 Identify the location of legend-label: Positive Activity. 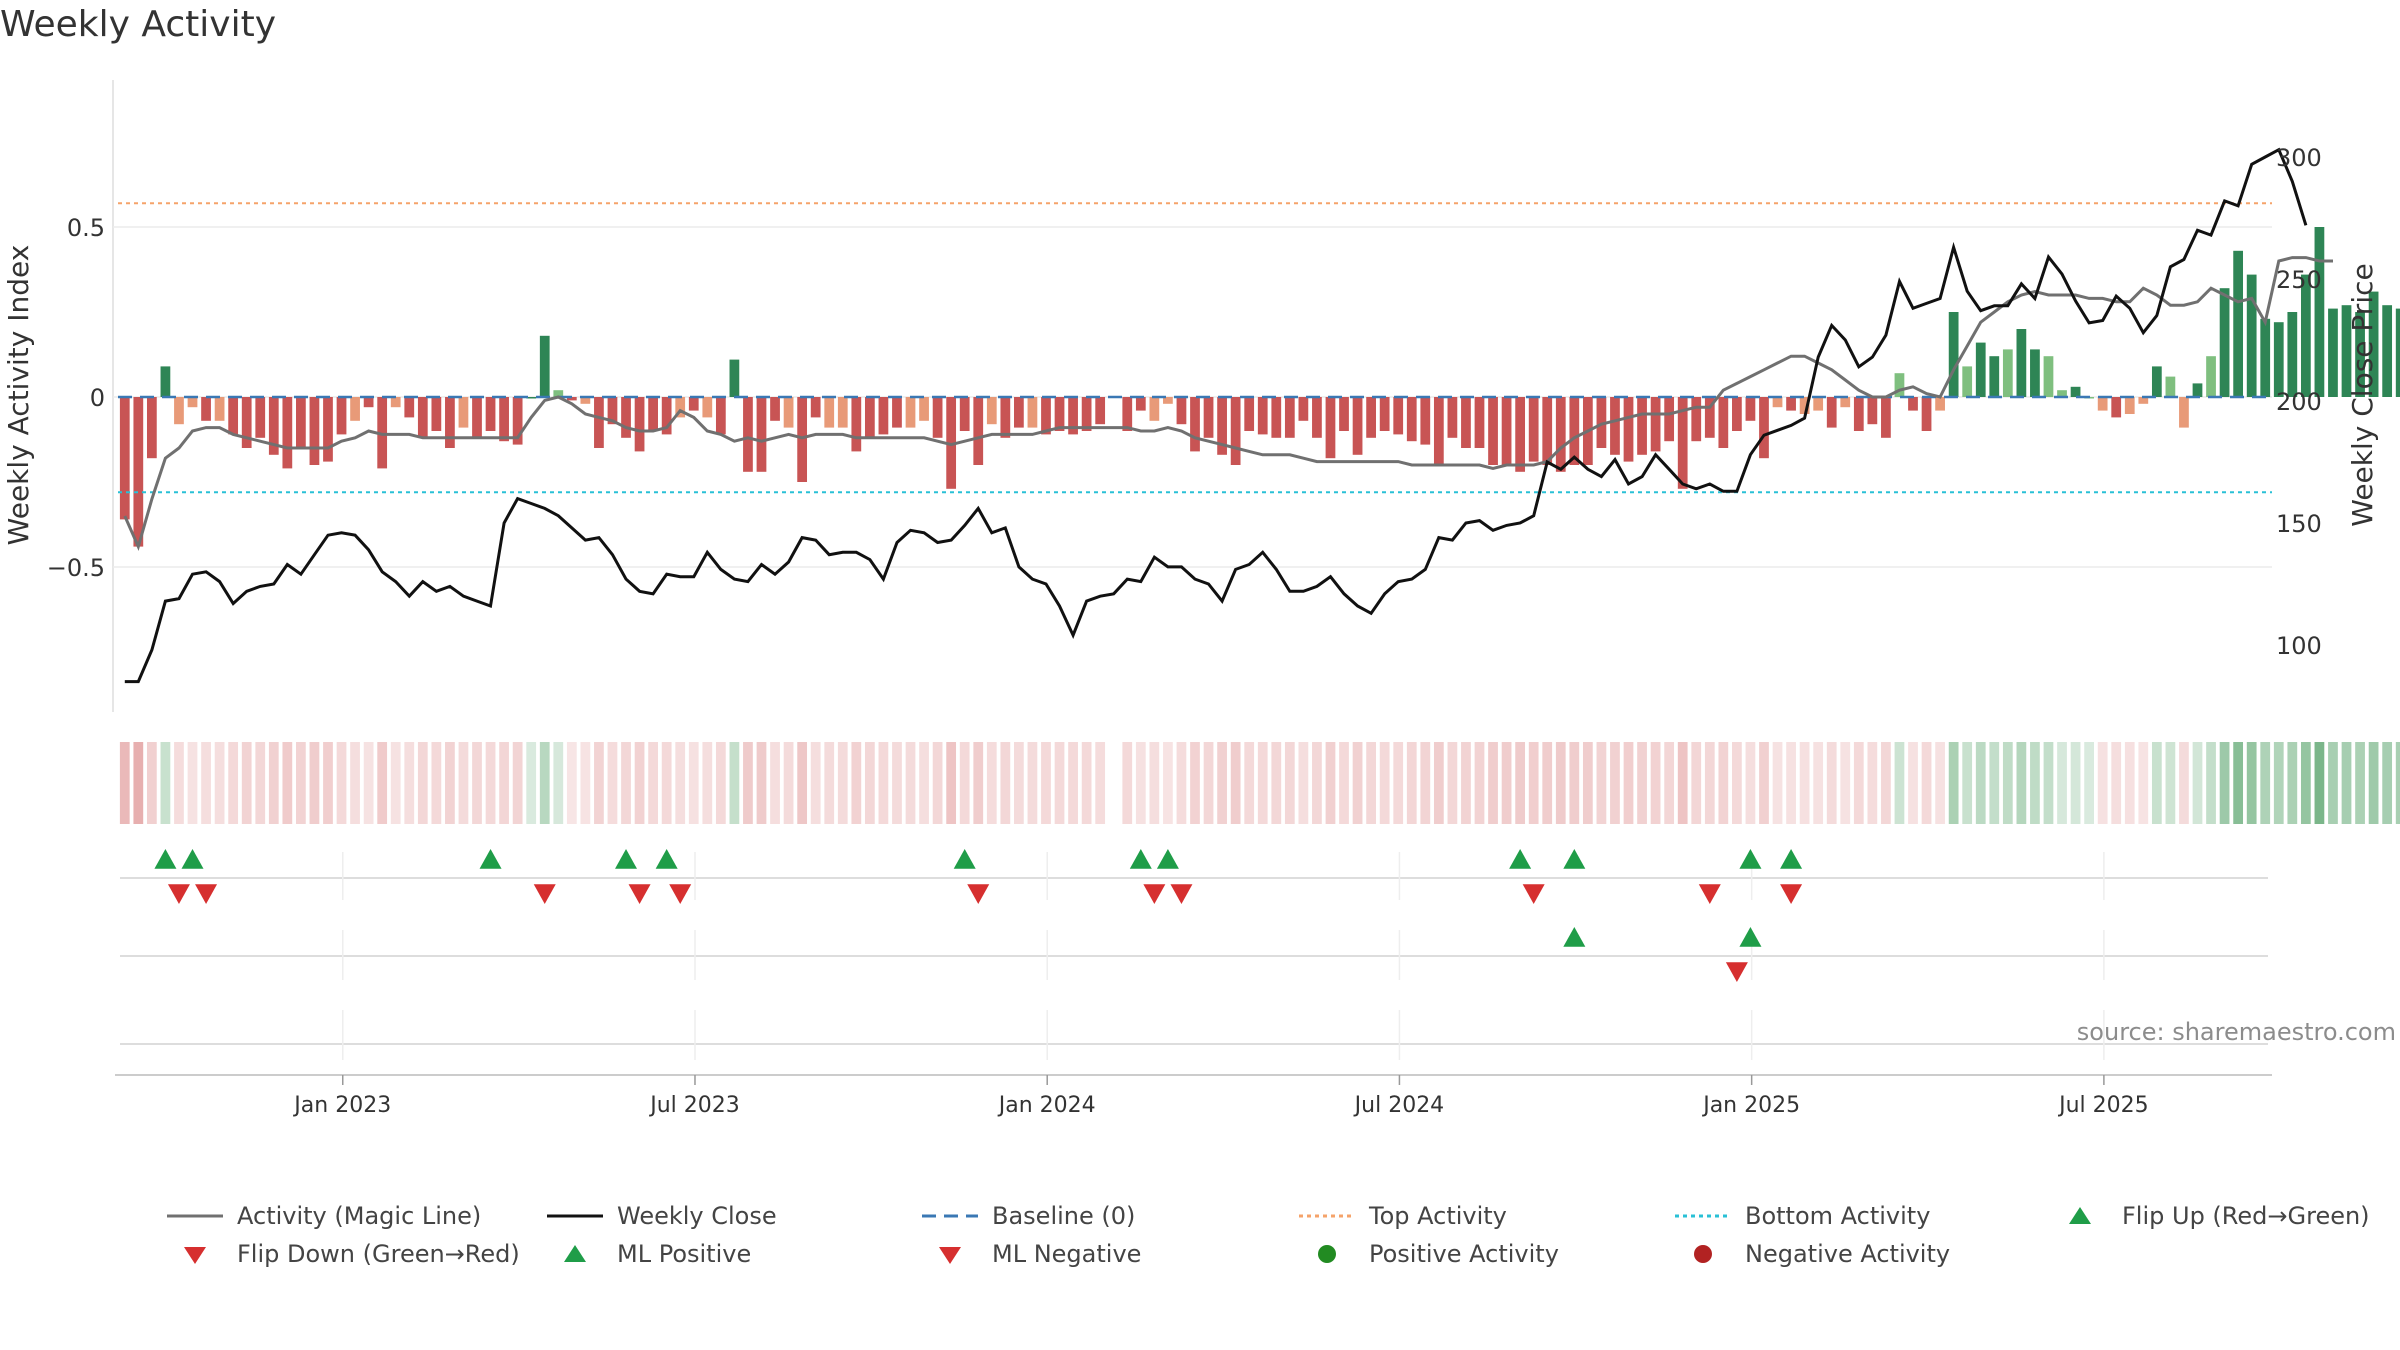
(1464, 1254).